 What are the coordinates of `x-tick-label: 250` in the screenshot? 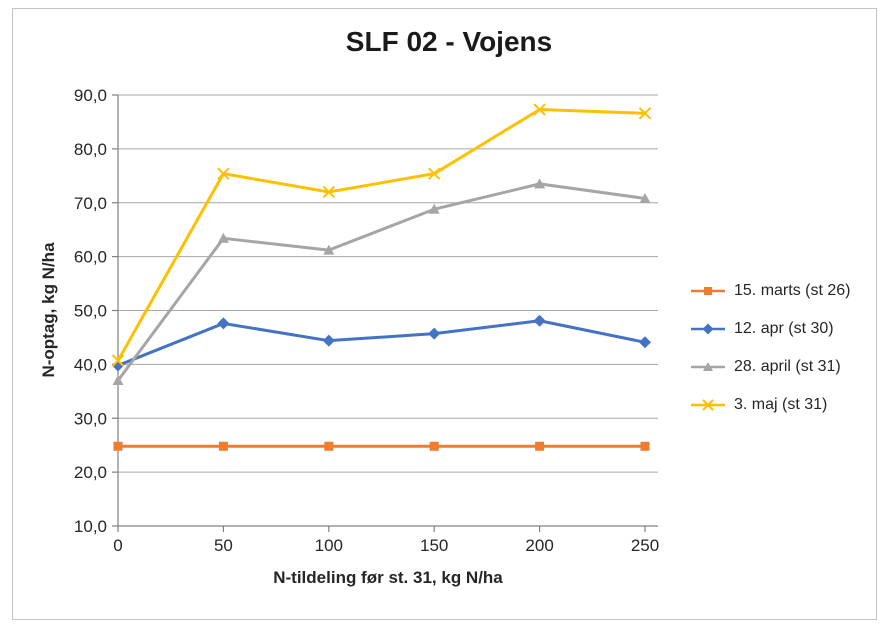 It's located at (645, 545).